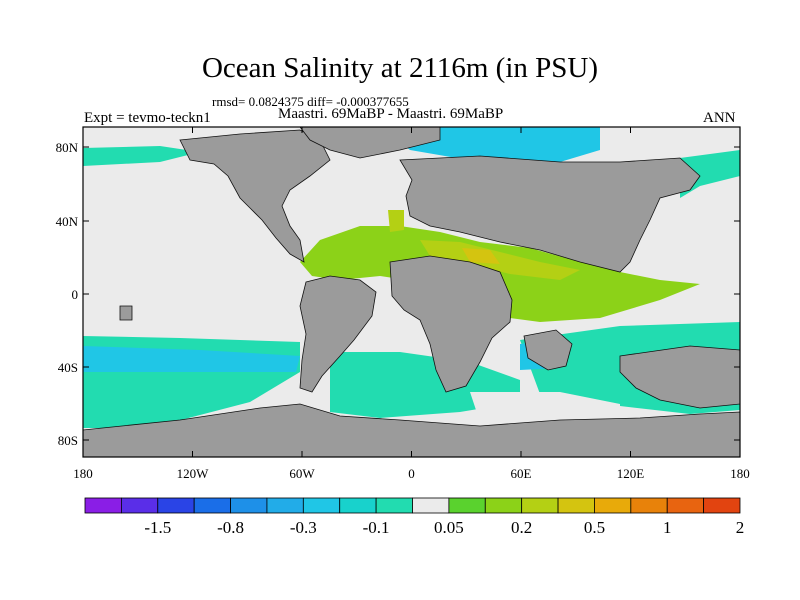  What do you see at coordinates (157, 527) in the screenshot?
I see `colorbar-label: -1.5` at bounding box center [157, 527].